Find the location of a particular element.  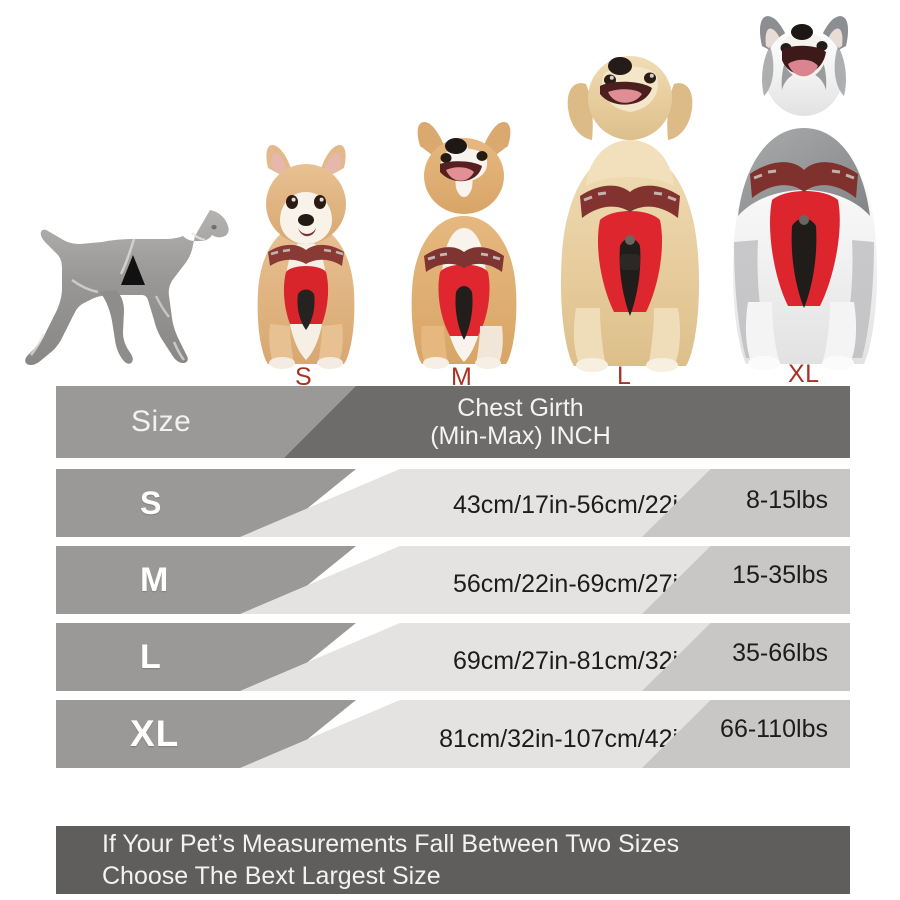

row-size-label: S is located at coordinates (151, 502).